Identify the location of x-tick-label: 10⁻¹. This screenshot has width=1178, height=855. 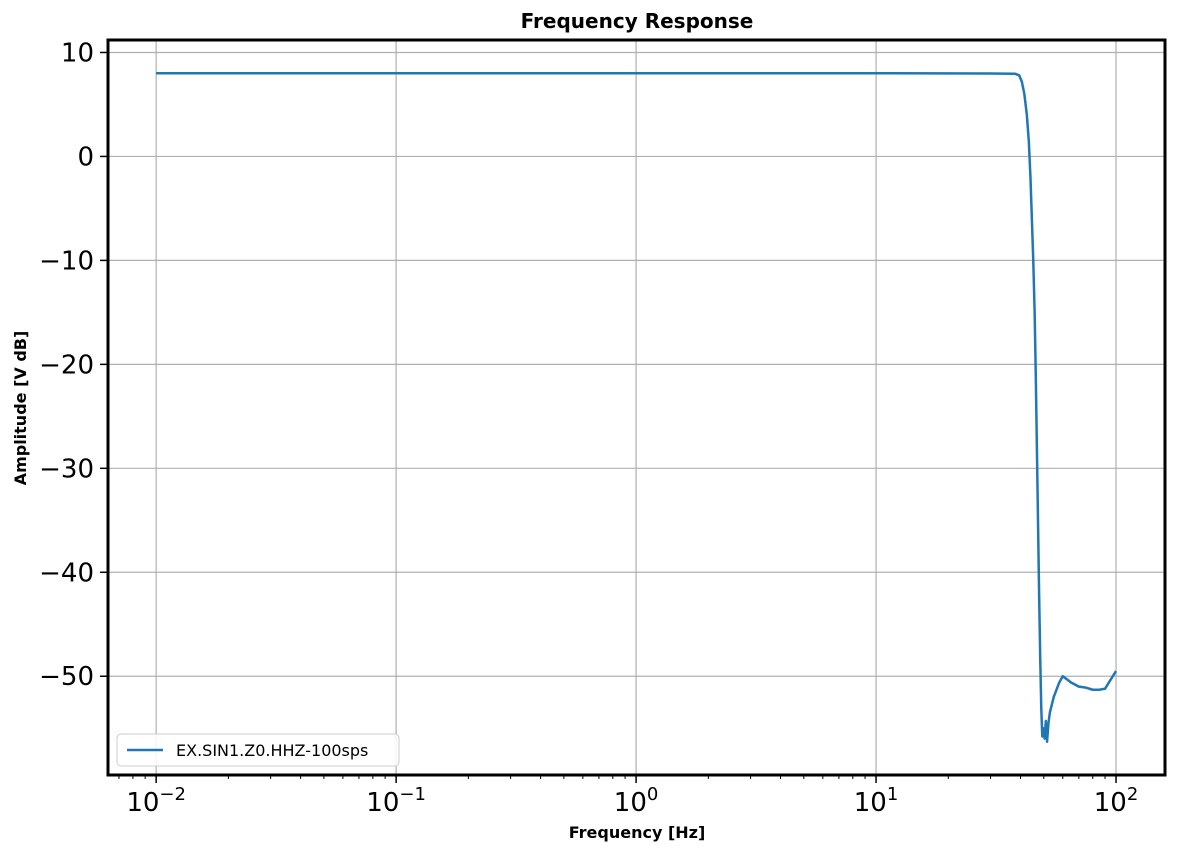
(396, 801).